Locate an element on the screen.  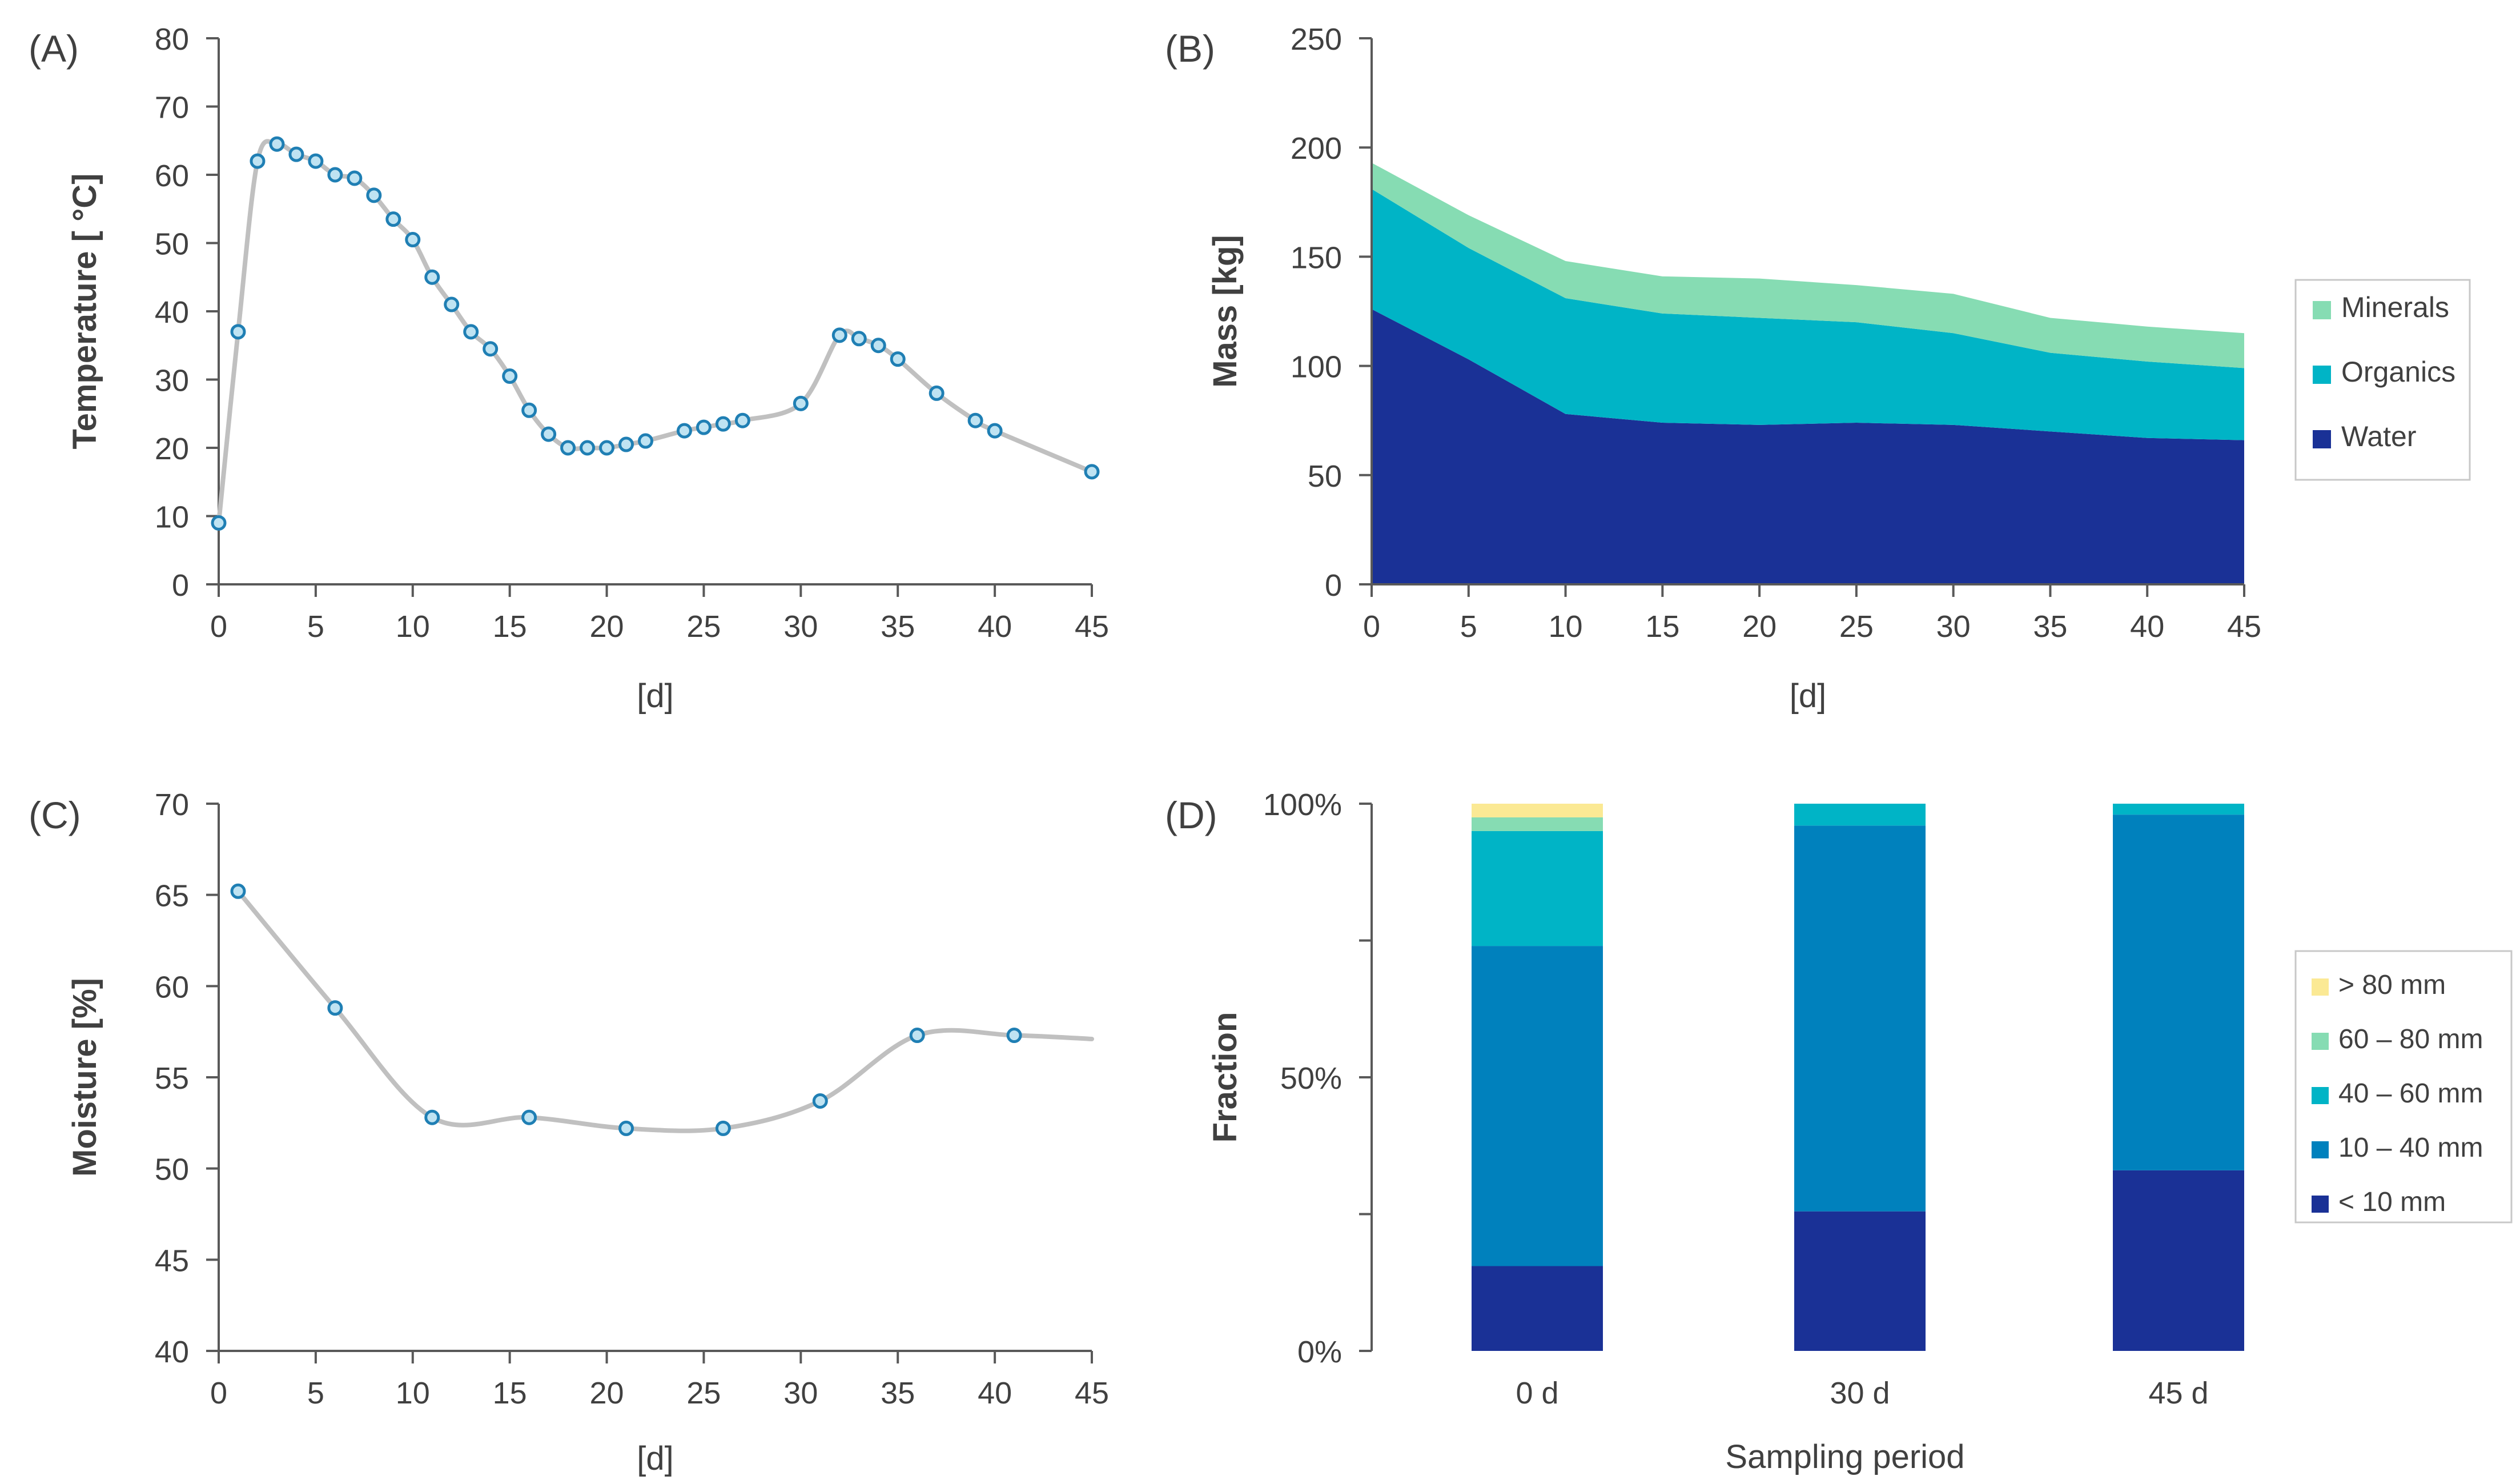
y-tick-label: 65 is located at coordinates (172, 896).